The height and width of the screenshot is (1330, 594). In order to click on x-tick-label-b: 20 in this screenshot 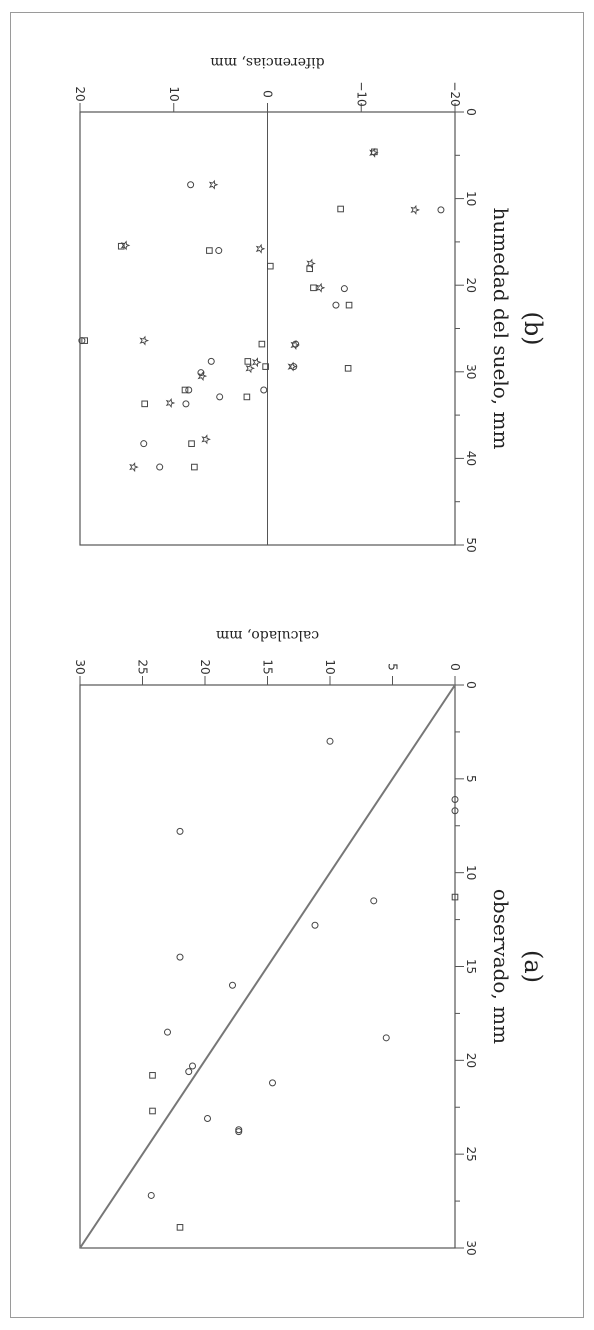, I will do `click(471, 285)`.